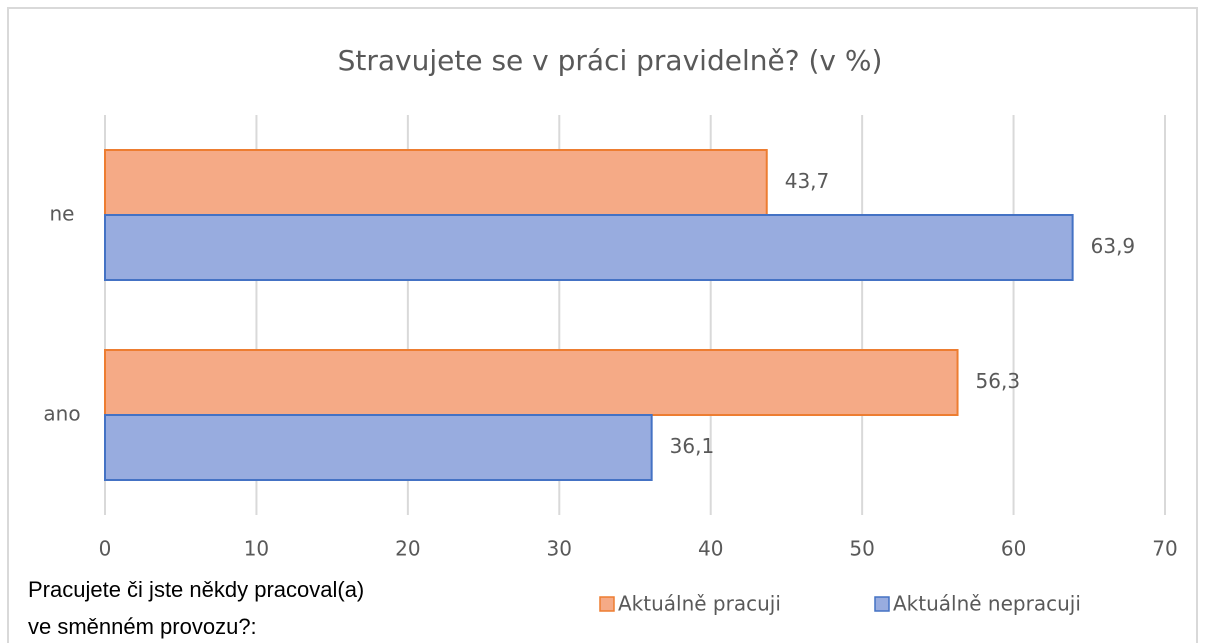 Image resolution: width=1205 pixels, height=643 pixels. Describe the element at coordinates (1164, 549) in the screenshot. I see `x-tick-label: 70` at that location.